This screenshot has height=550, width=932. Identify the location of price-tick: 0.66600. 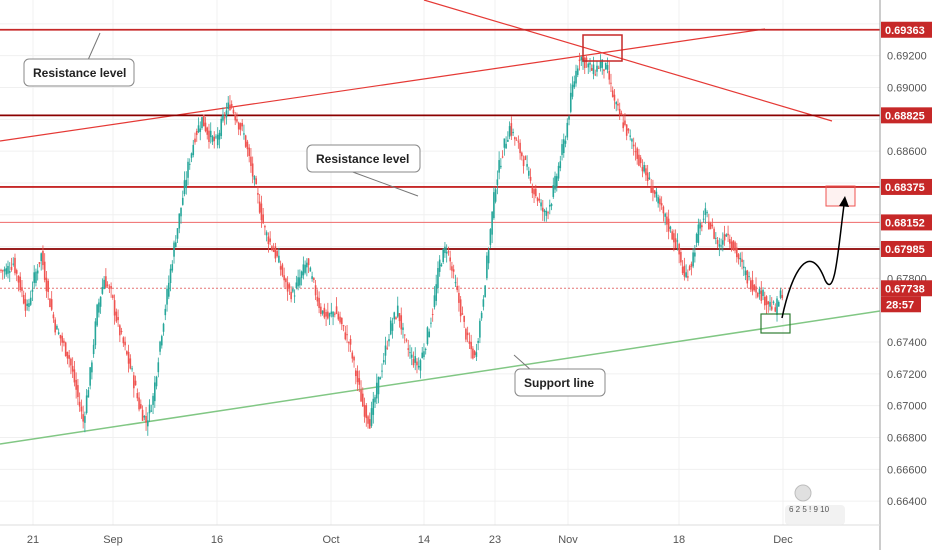
(907, 470).